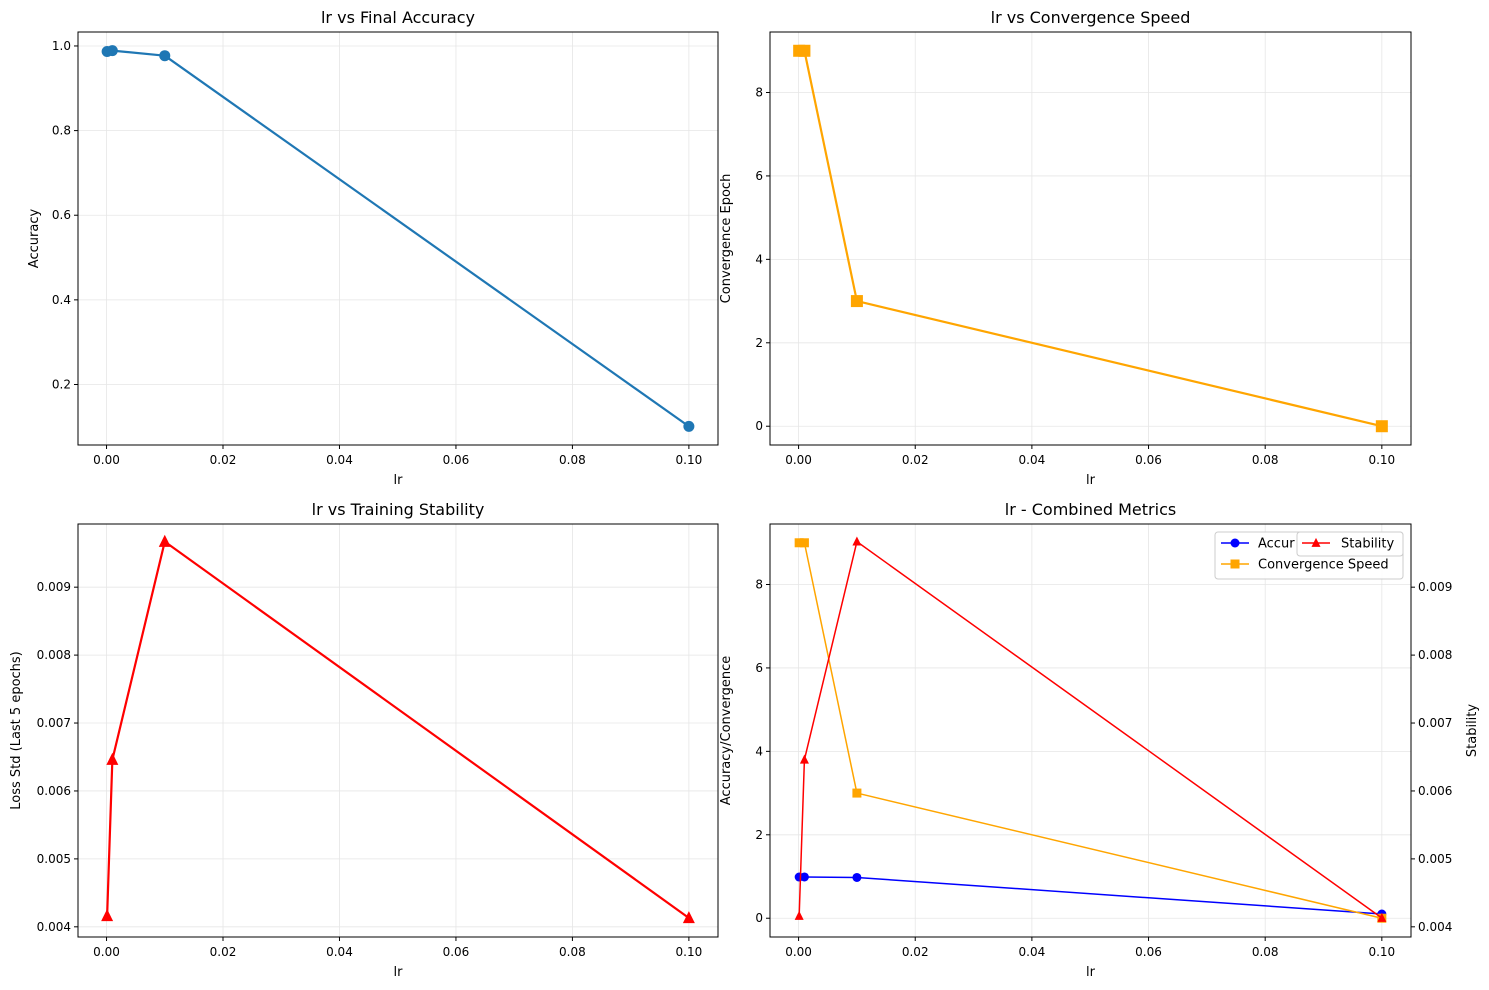 The height and width of the screenshot is (990, 1489). Describe the element at coordinates (726, 239) in the screenshot. I see `y-axis-label: Convergence Epoch` at that location.